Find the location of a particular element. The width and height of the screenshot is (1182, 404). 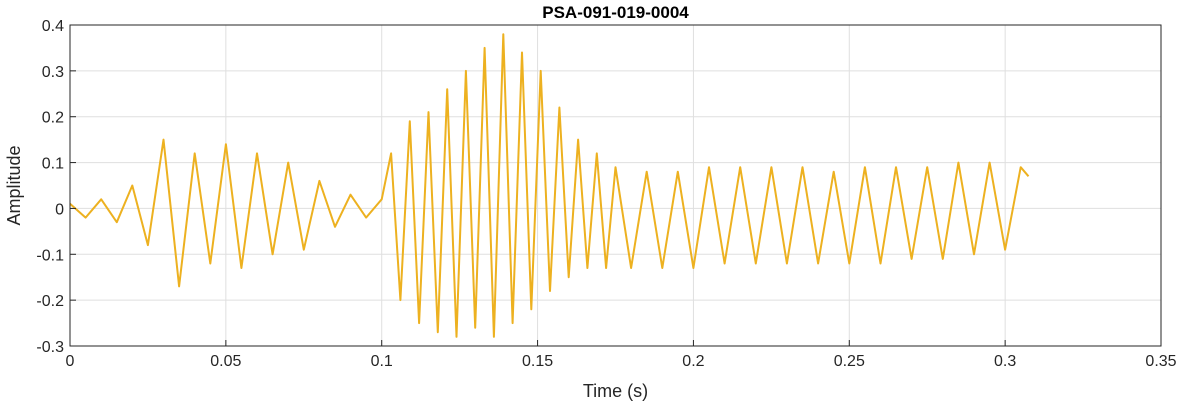

y-tick-label: -0.2 is located at coordinates (50, 301).